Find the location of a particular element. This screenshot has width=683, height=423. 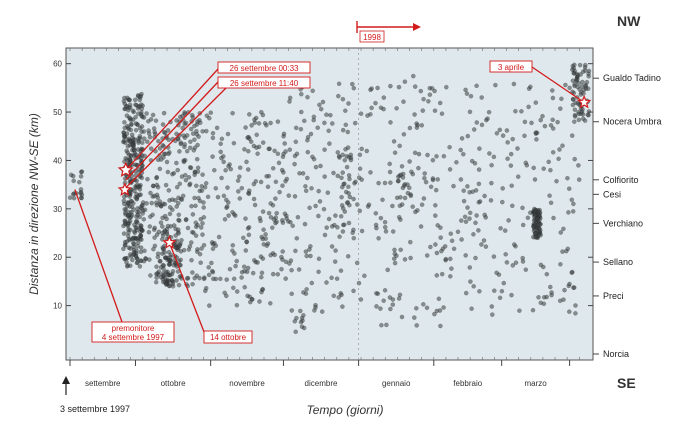

y-tick-label: 60 is located at coordinates (57, 64).